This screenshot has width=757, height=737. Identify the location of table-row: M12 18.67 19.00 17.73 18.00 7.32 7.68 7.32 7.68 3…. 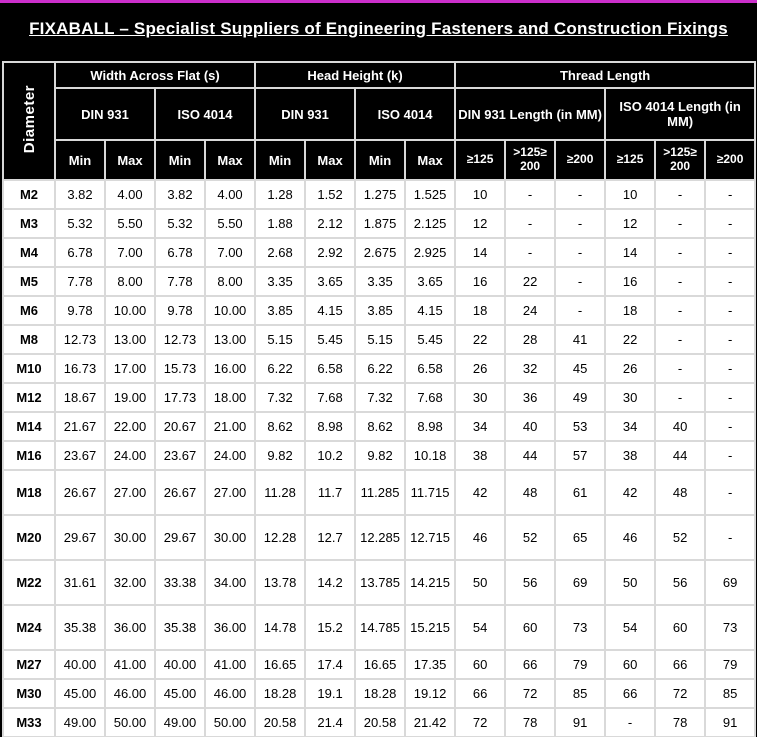
(379, 397).